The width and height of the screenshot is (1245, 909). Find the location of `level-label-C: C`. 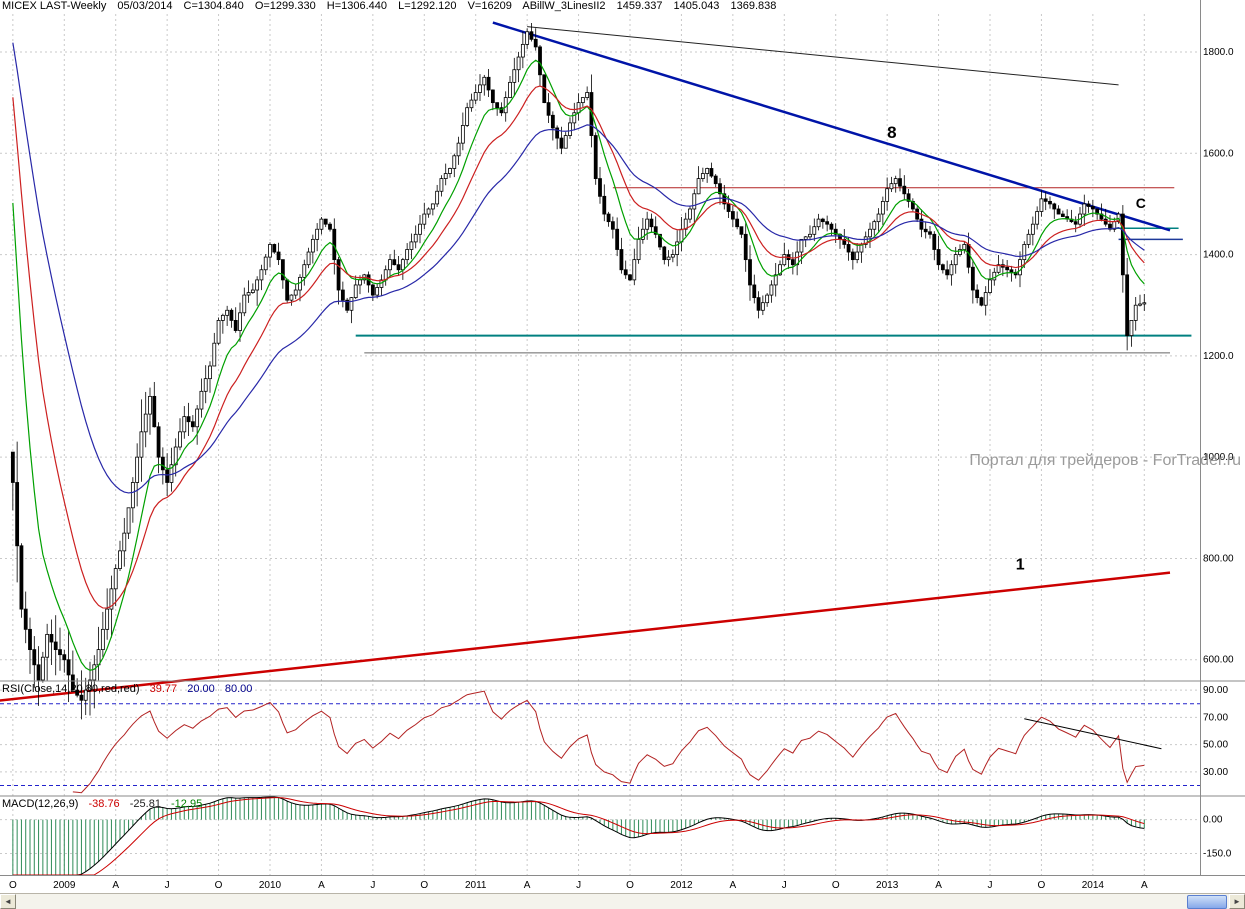

level-label-C: C is located at coordinates (1141, 203).